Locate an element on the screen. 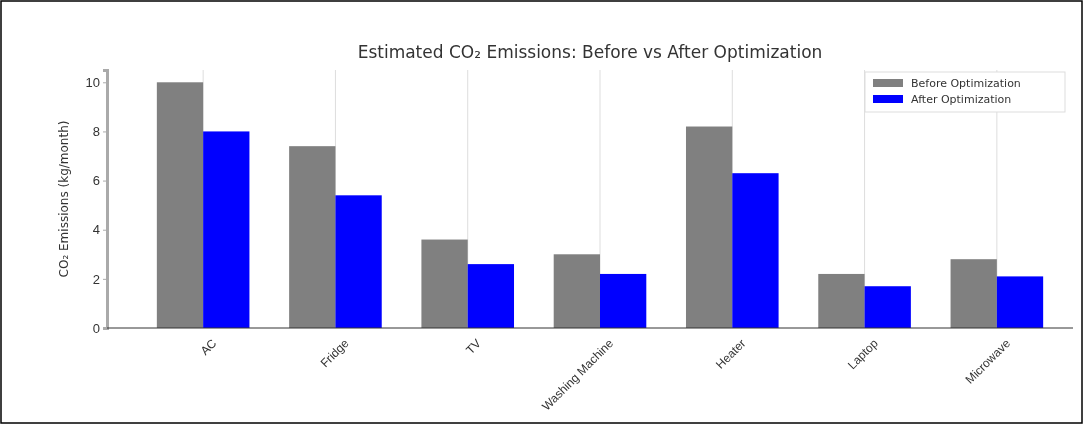  x-tick-label: AC is located at coordinates (208, 347).